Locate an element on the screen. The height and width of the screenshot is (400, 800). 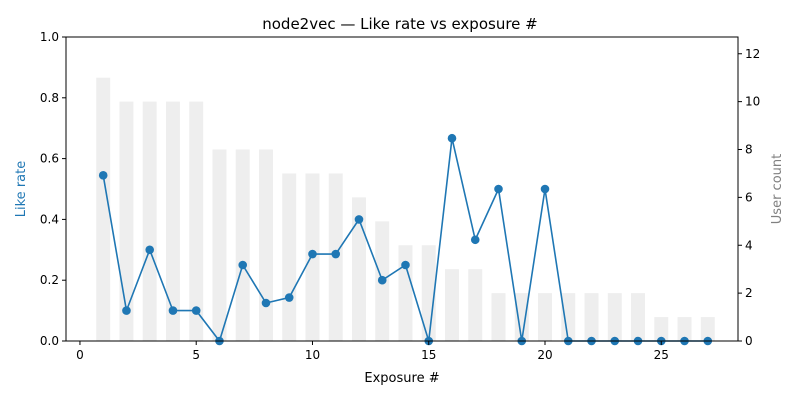
y-axis-label: Like rate is located at coordinates (21, 189).